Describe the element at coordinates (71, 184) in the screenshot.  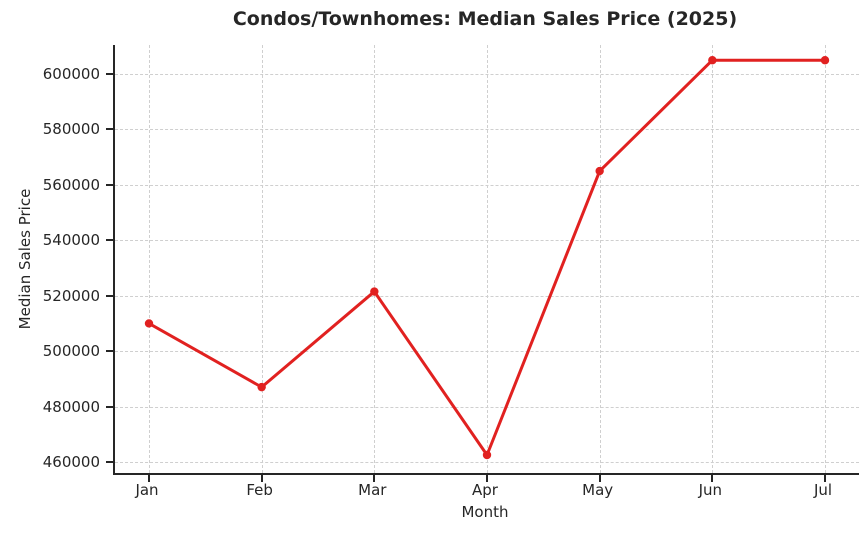
I see `y-tick-label: 560000` at that location.